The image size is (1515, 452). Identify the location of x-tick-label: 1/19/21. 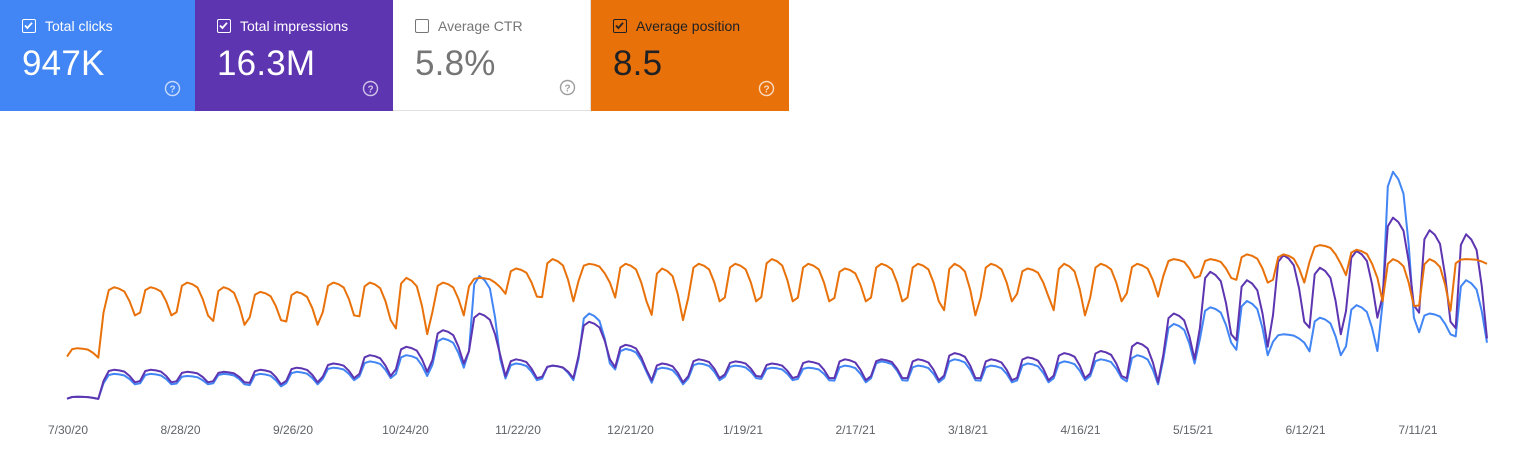
(743, 430).